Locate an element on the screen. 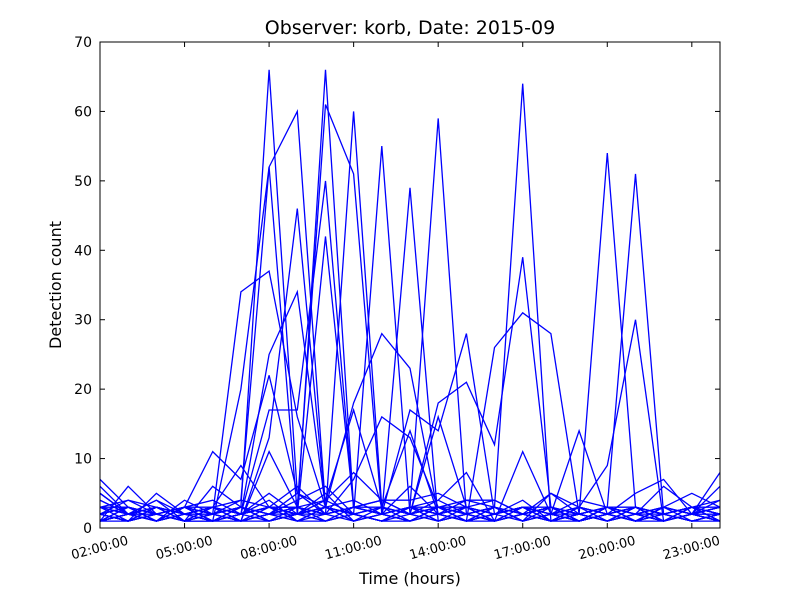 This screenshot has height=600, width=800. y-tick-label-5: 40 is located at coordinates (83, 251).